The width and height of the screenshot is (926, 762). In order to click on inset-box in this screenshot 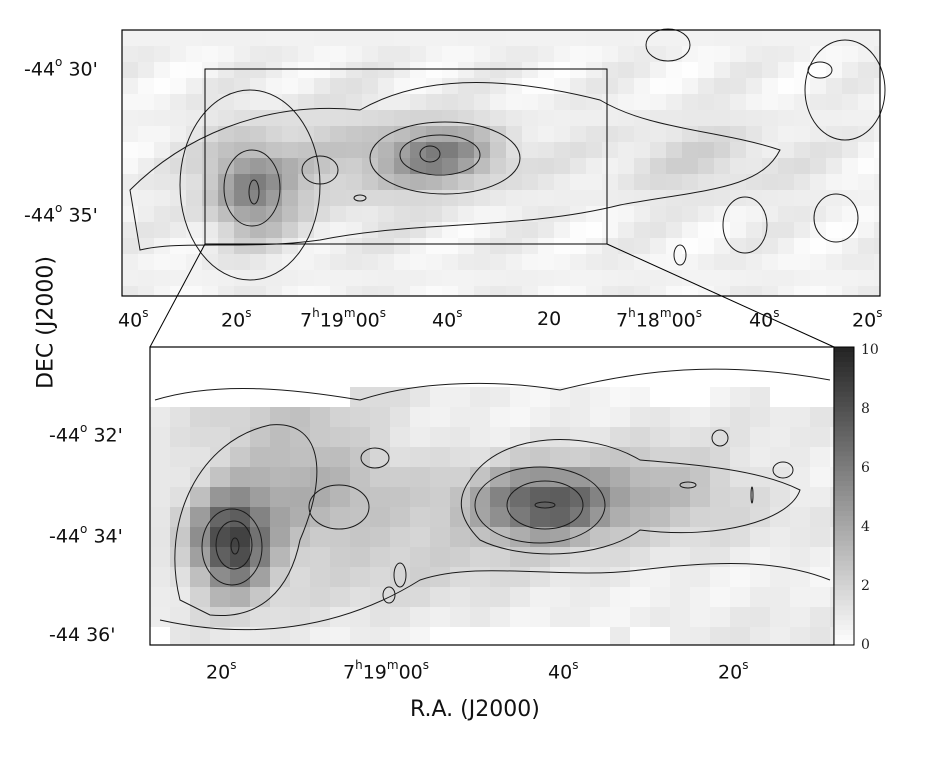, I will do `click(406, 156)`.